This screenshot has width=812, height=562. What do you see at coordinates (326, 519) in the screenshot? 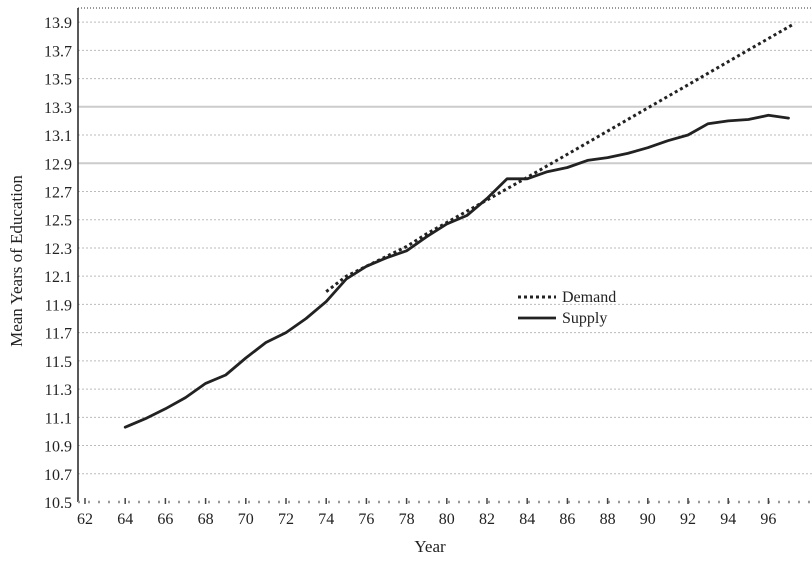
I see `x-tick-label: 74` at bounding box center [326, 519].